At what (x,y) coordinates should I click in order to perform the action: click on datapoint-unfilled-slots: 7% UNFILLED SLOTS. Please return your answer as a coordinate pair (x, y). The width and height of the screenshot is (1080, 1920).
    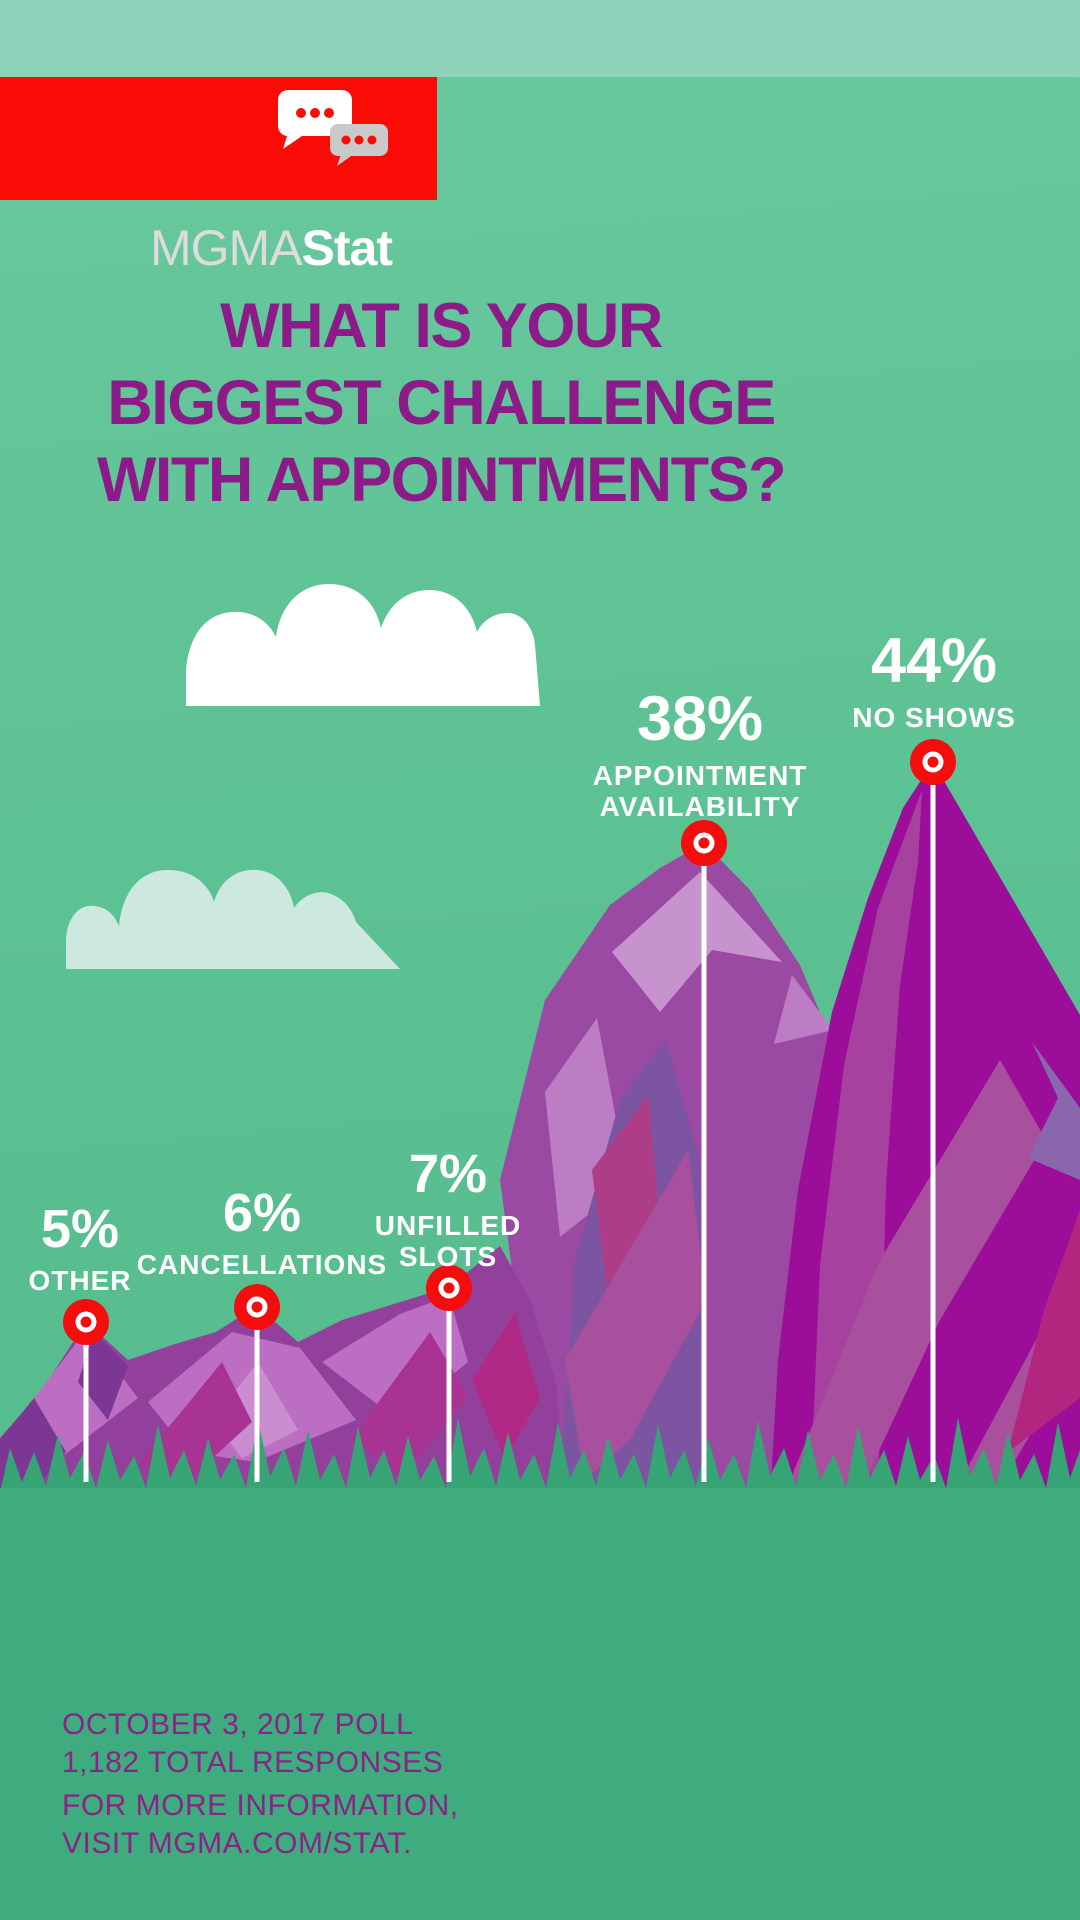
    Looking at the image, I should click on (448, 1209).